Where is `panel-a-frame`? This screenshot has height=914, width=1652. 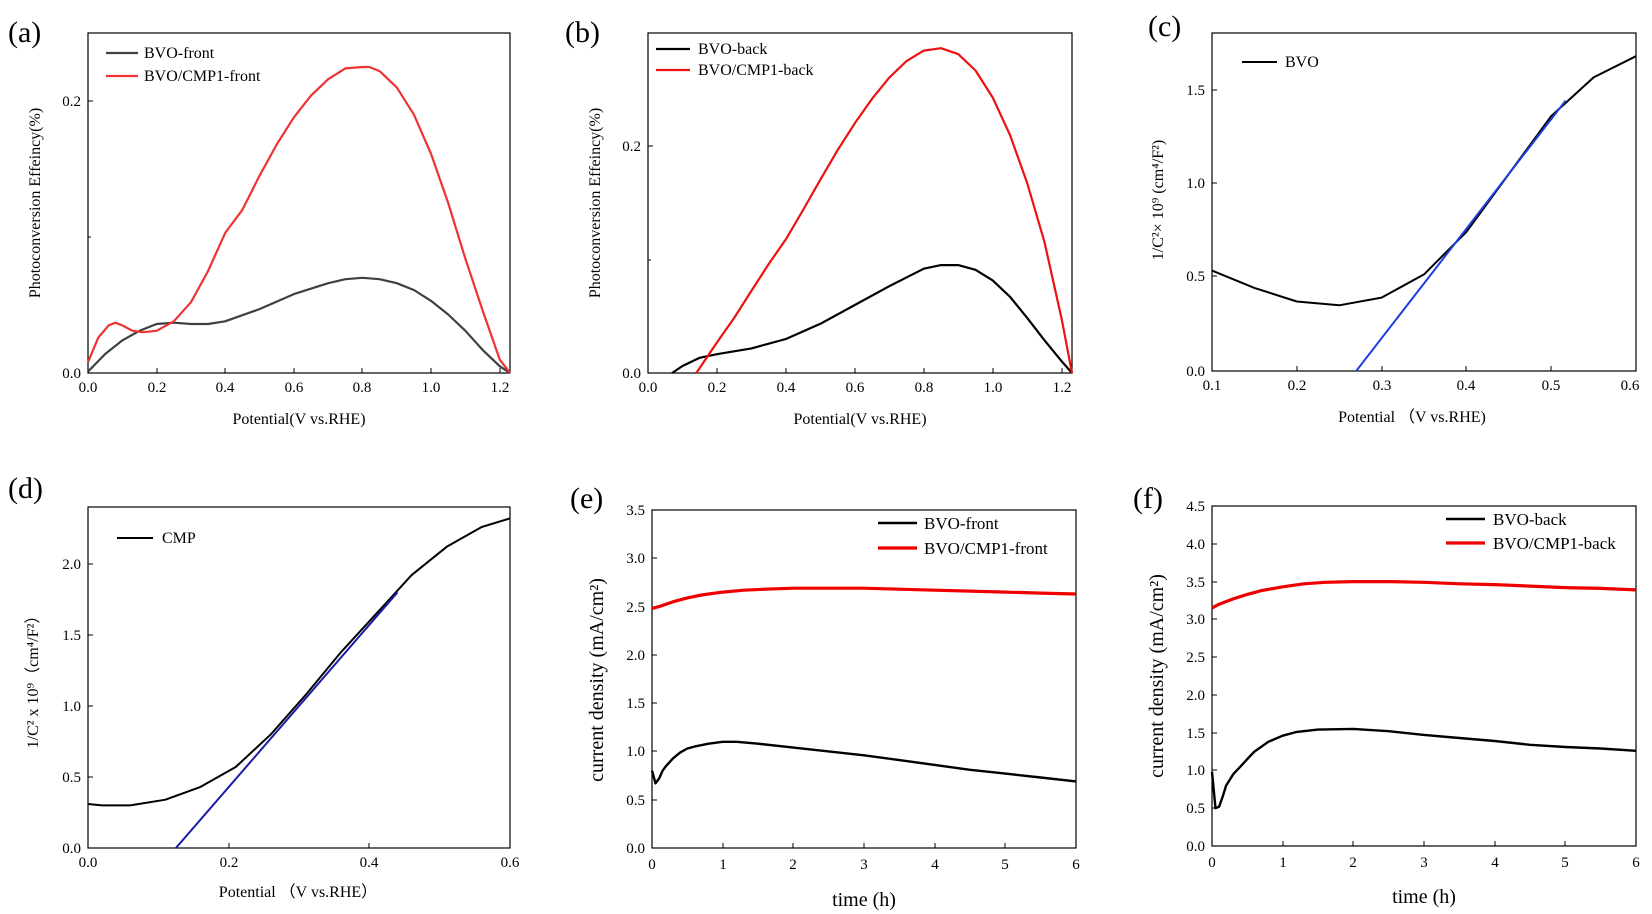
panel-a-frame is located at coordinates (299, 203).